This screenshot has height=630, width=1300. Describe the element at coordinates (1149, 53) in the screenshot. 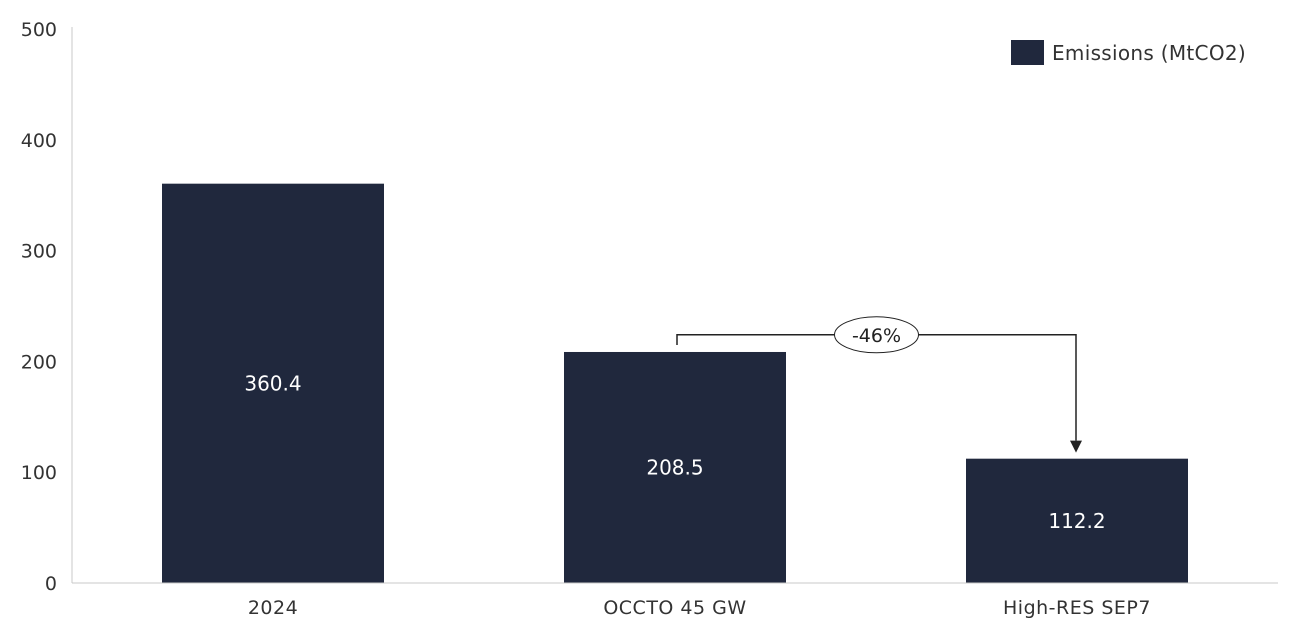

I see `legend-label: Emissions (MtCO2)` at that location.